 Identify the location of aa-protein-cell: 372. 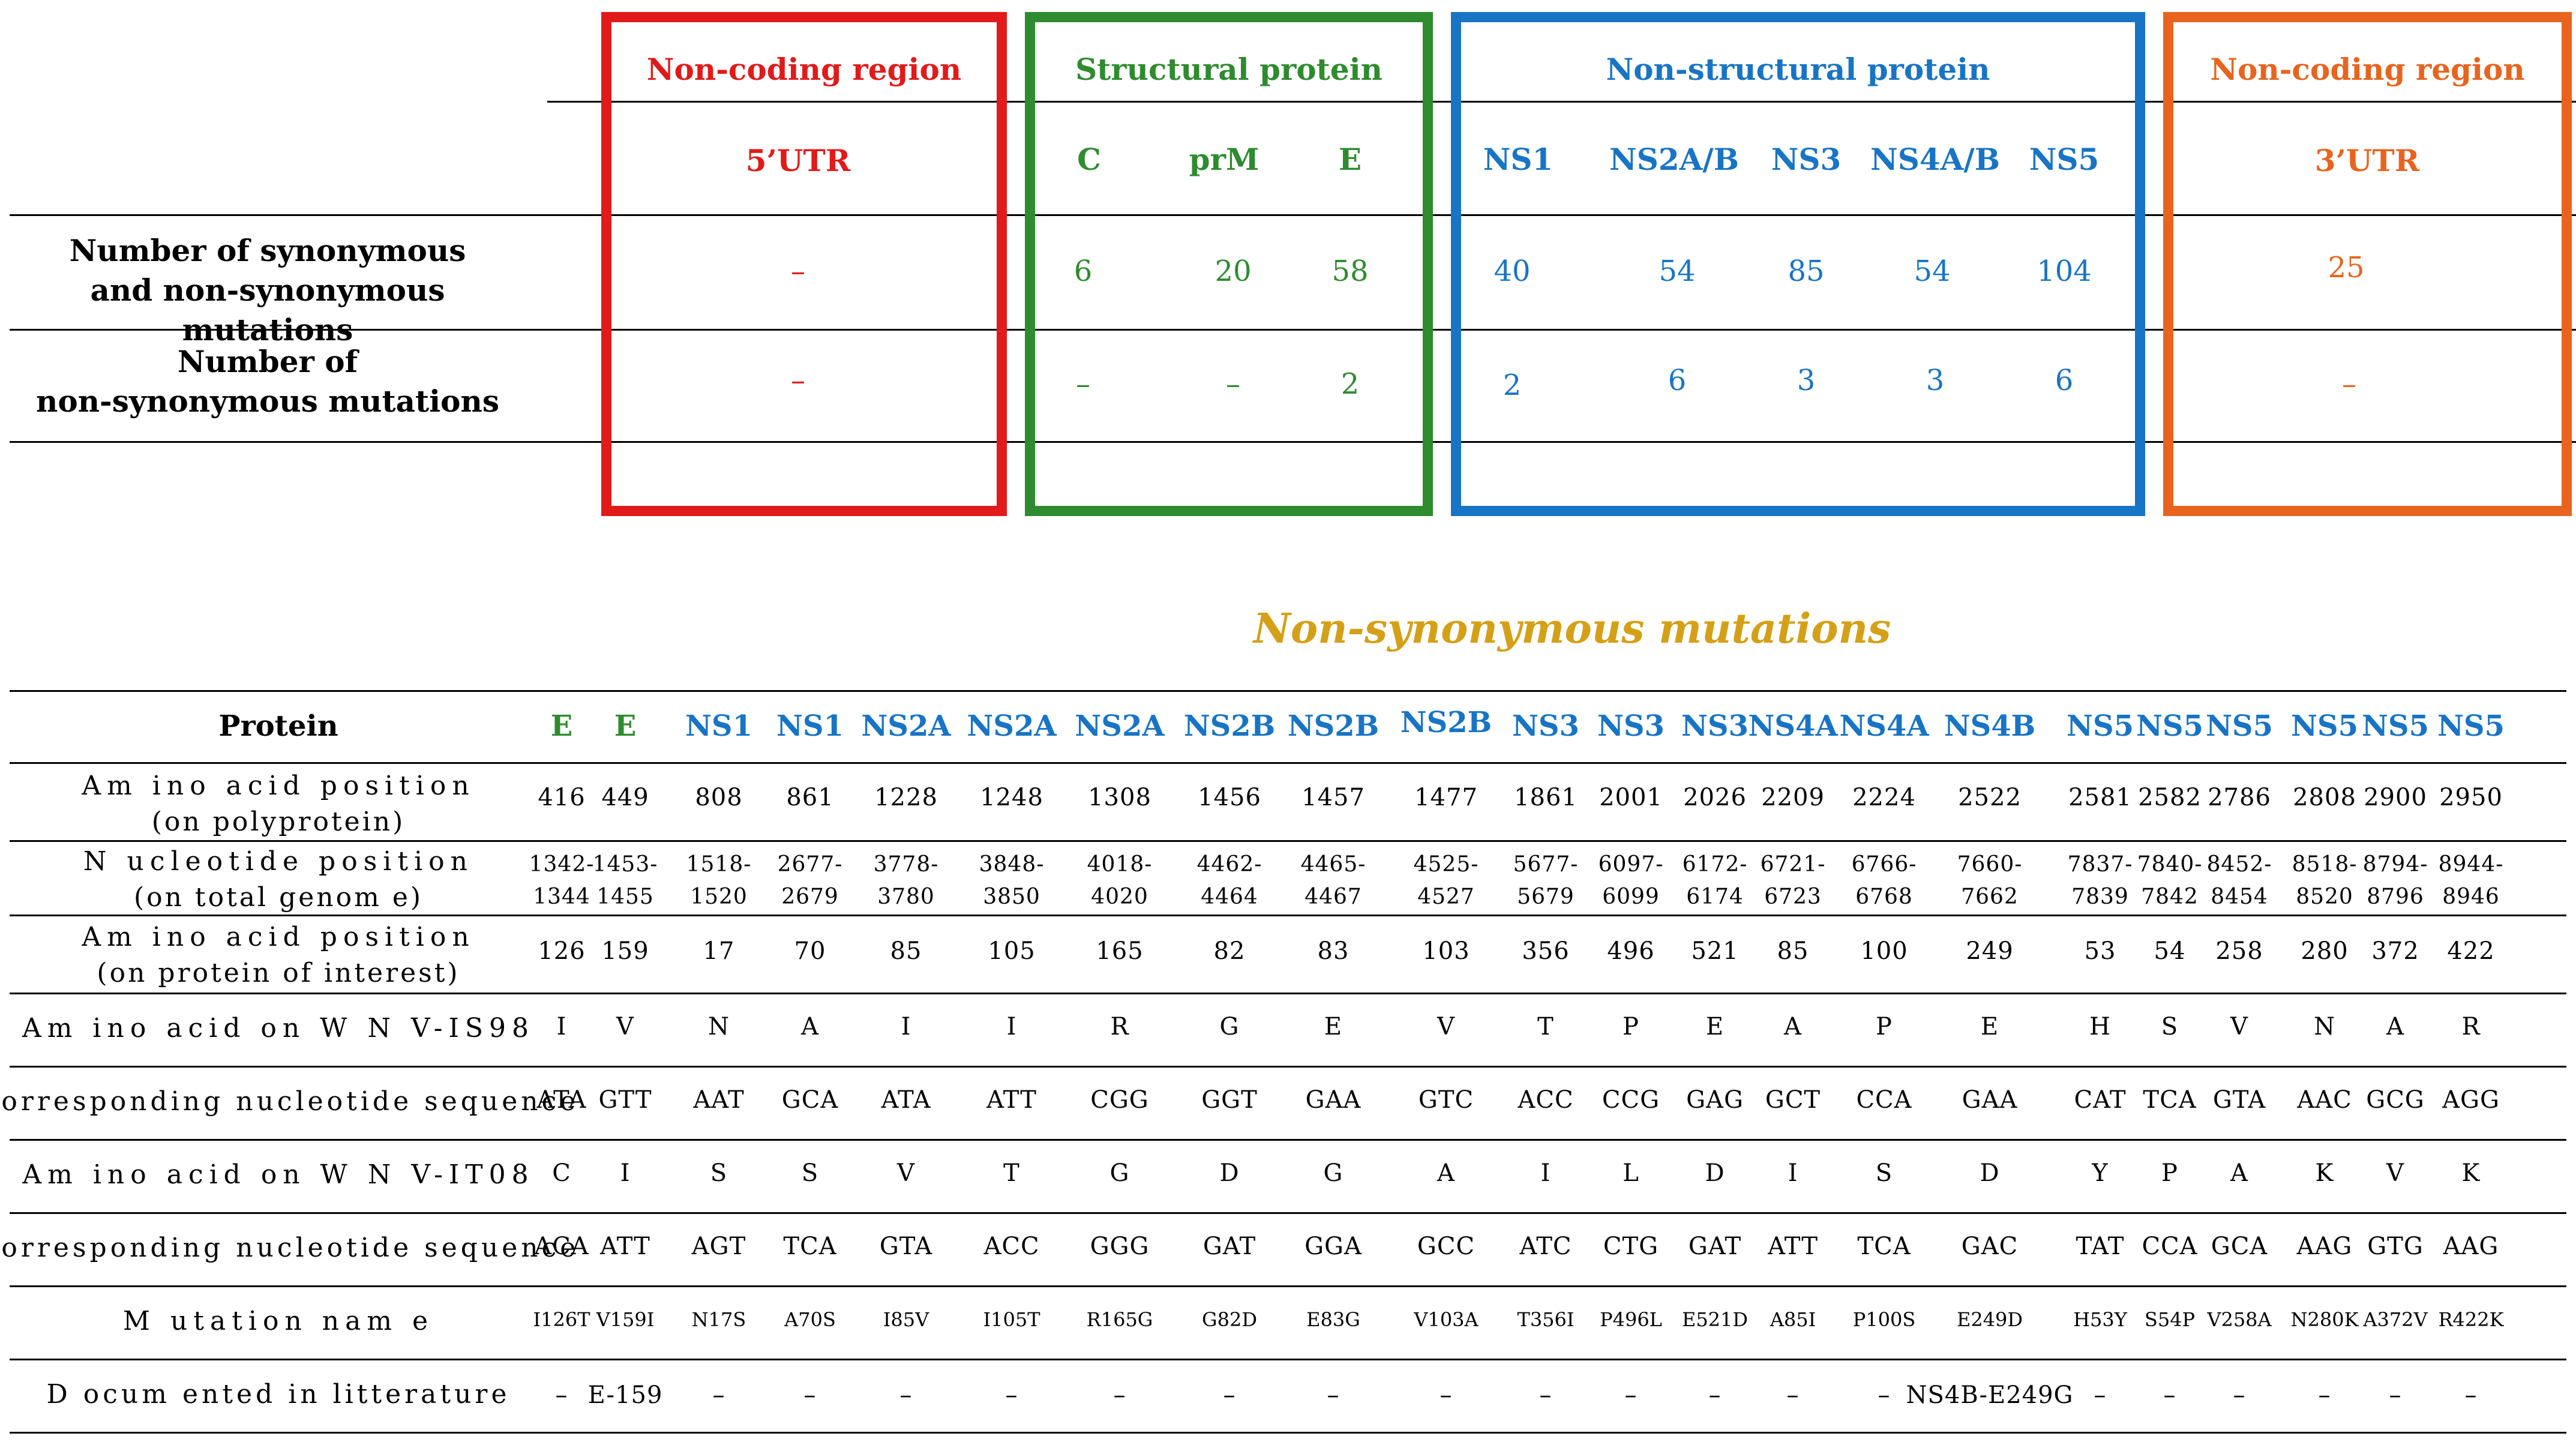
(2395, 951).